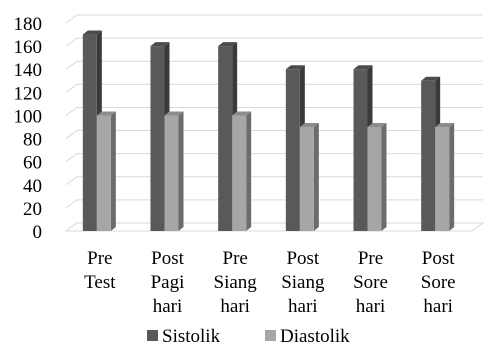  Describe the element at coordinates (28, 116) in the screenshot. I see `y-tick-label: 100` at that location.